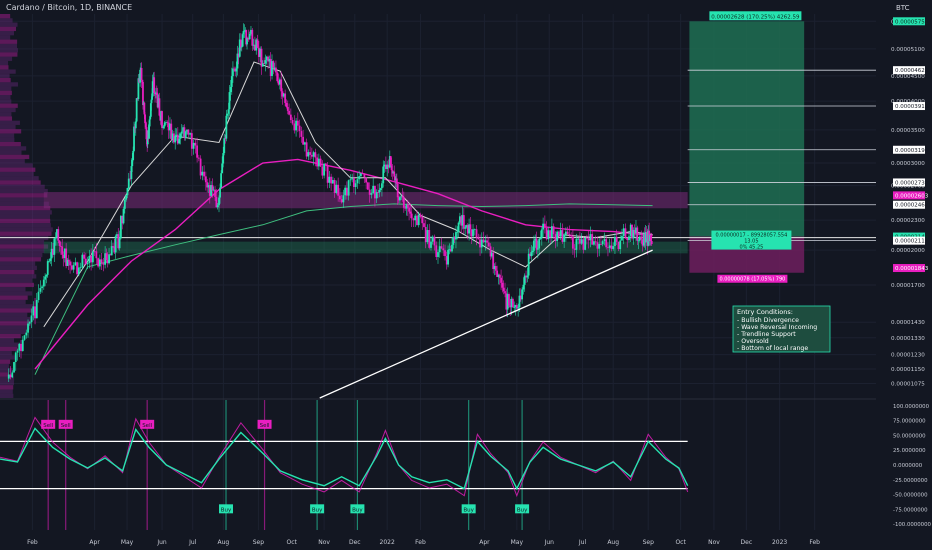 This screenshot has width=932, height=550. What do you see at coordinates (910, 21) in the screenshot?
I see `price-level-label: 0.00005751` at bounding box center [910, 21].